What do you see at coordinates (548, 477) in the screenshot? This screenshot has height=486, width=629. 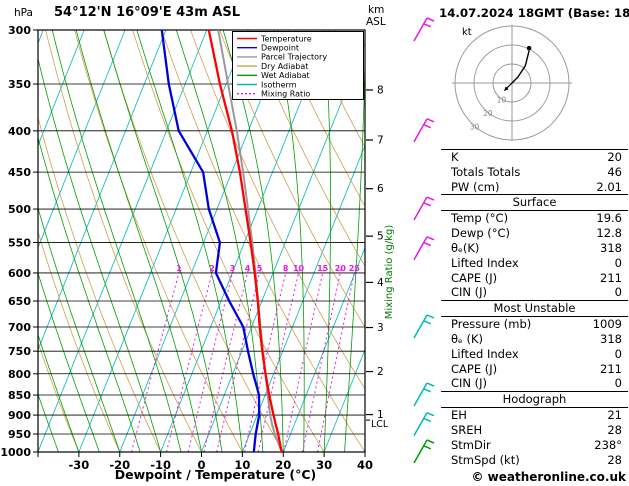 I see `copyright: © weatheronline.co.uk` at bounding box center [548, 477].